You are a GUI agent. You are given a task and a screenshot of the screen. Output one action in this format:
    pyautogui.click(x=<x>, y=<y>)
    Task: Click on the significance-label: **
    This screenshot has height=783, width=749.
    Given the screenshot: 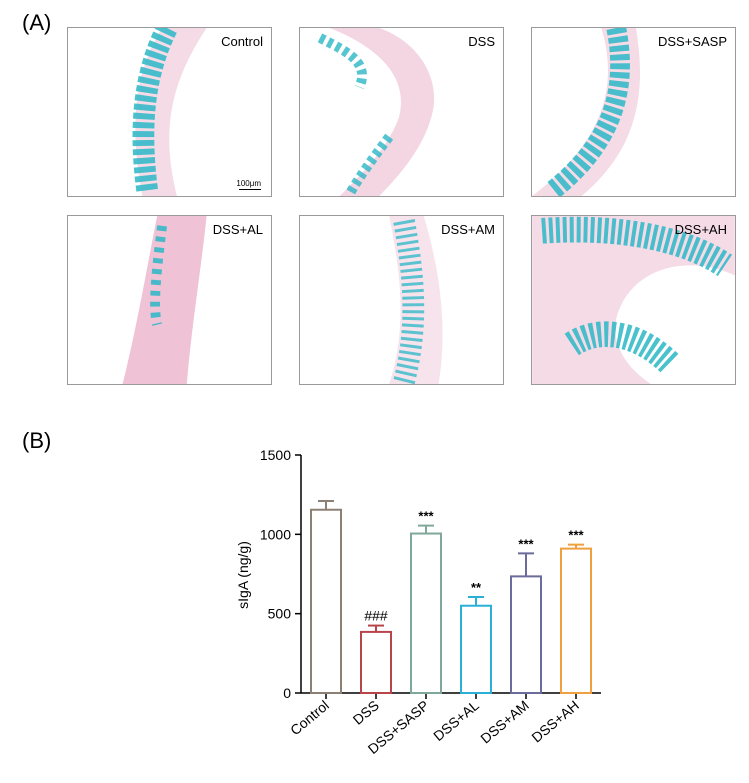 What is the action you would take?
    pyautogui.click(x=476, y=587)
    